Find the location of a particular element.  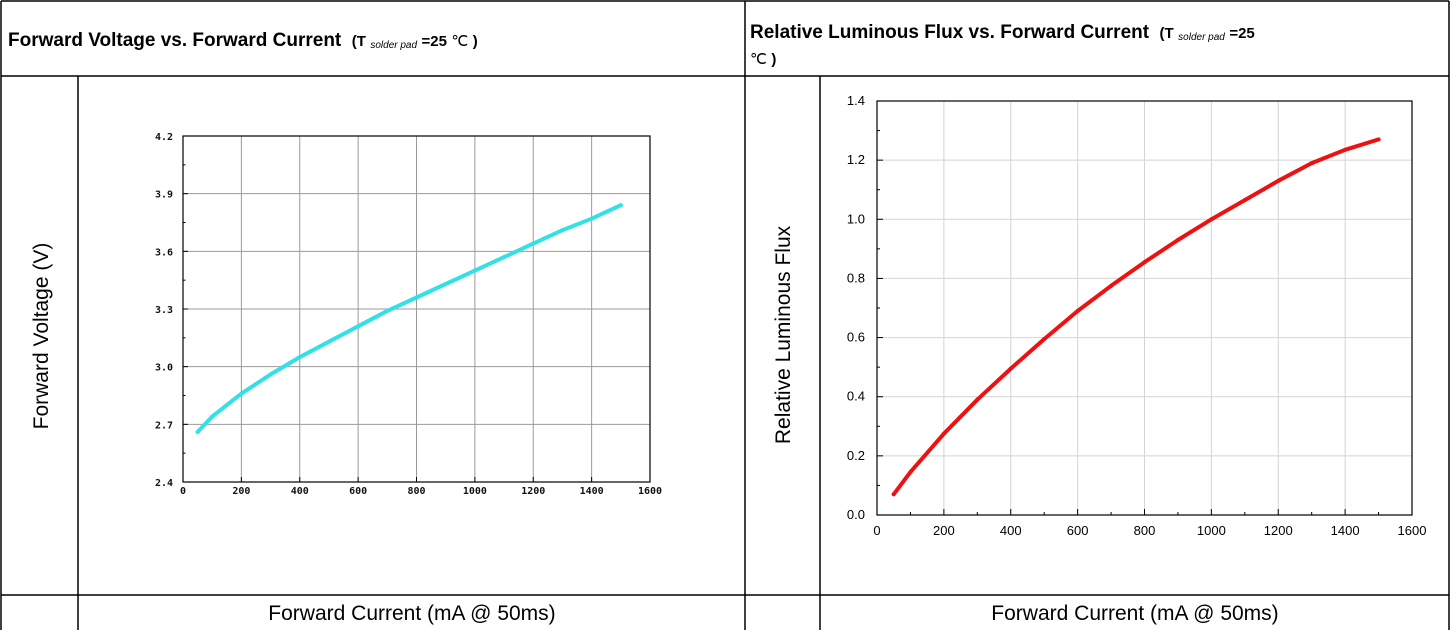

flux-x-tick-label-5: 1000 is located at coordinates (1211, 530).